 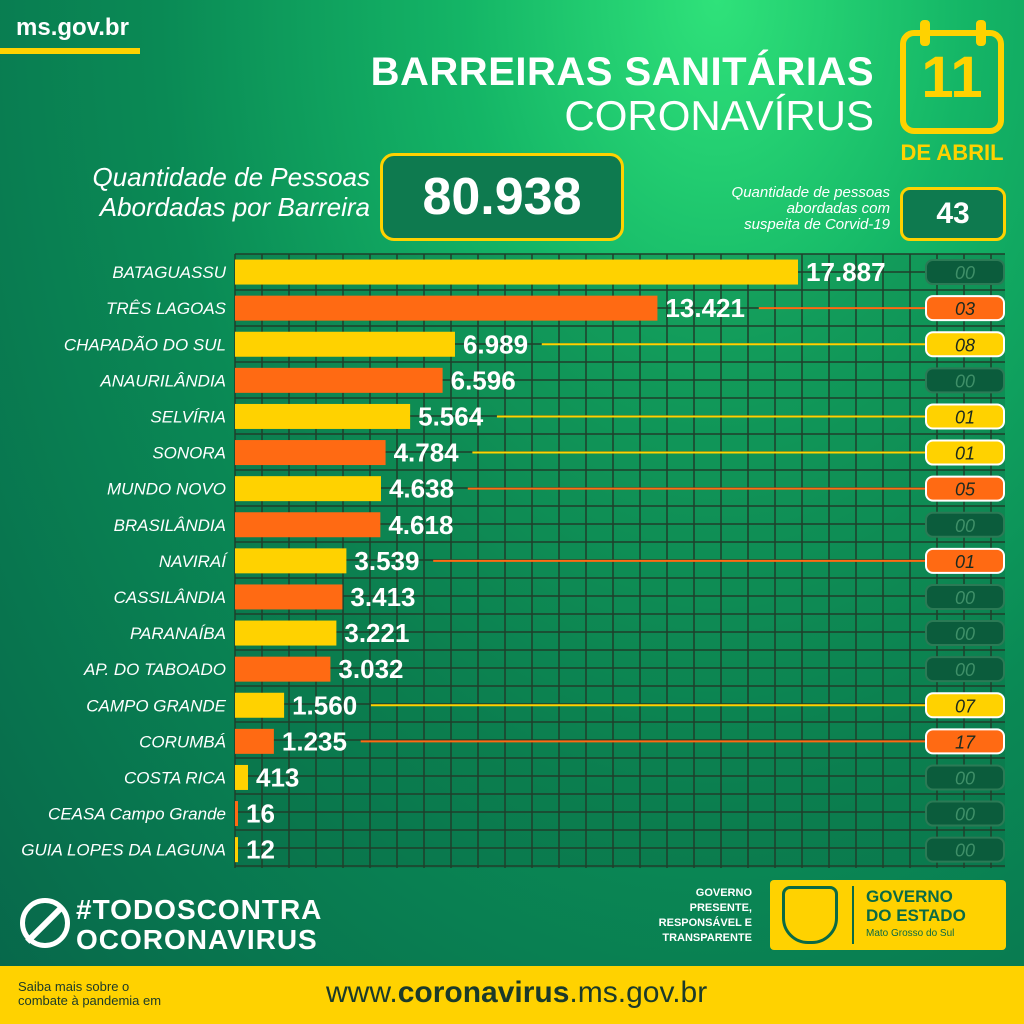 I want to click on page-subtitle: CORONAVÍRUS, so click(x=719, y=115).